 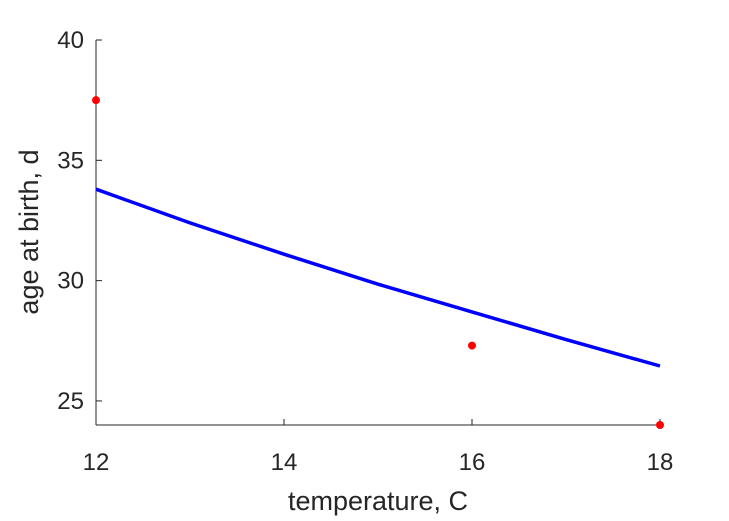 What do you see at coordinates (70, 40) in the screenshot?
I see `y-tick-label: 40` at bounding box center [70, 40].